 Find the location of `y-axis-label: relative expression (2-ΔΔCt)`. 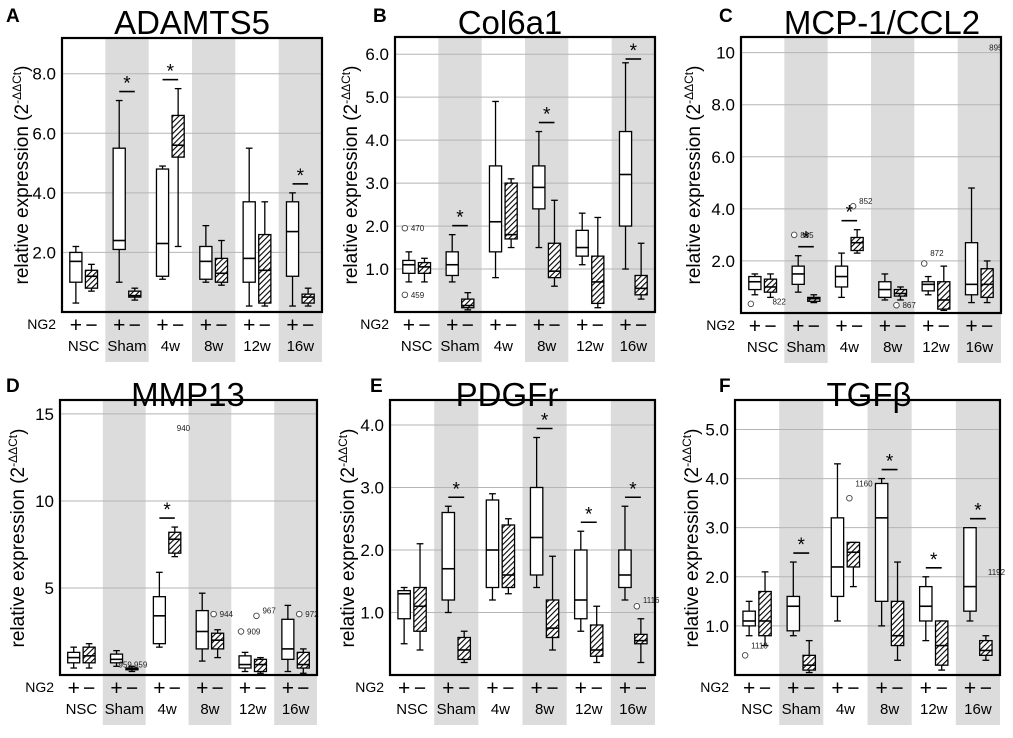

y-axis-label: relative expression (2-ΔΔCt) is located at coordinates (693, 175).